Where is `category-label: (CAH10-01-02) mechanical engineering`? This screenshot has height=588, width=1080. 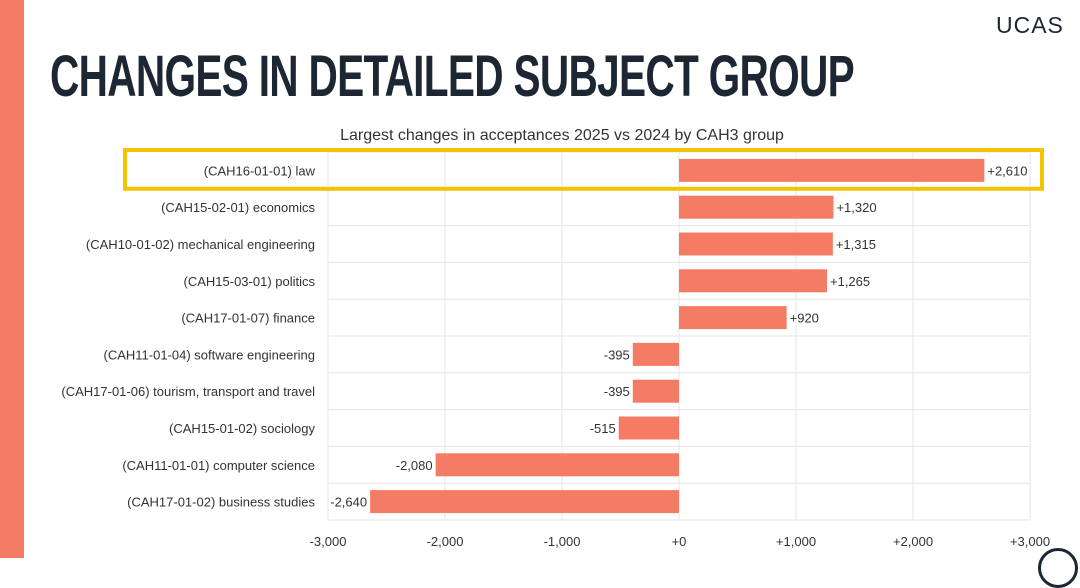
category-label: (CAH10-01-02) mechanical engineering is located at coordinates (200, 244).